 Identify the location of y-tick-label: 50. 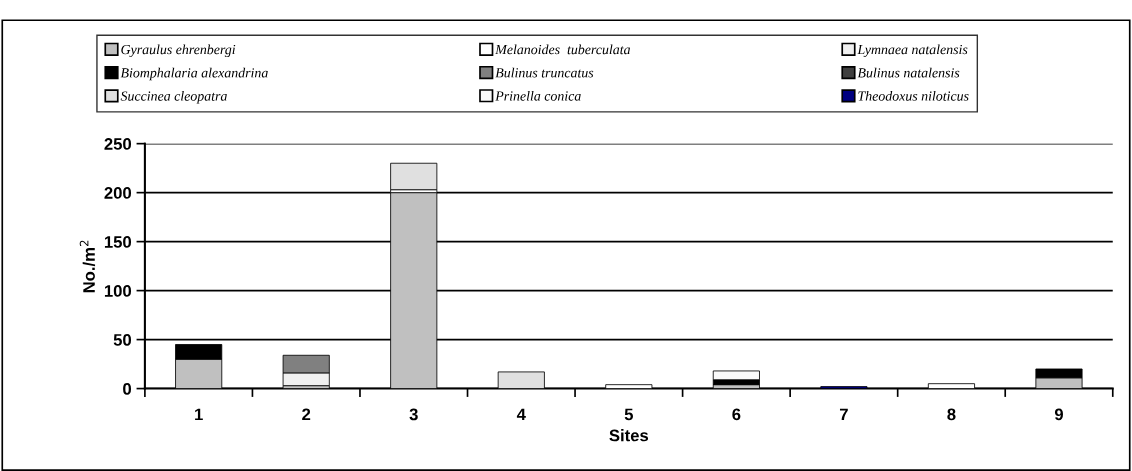
(122, 339).